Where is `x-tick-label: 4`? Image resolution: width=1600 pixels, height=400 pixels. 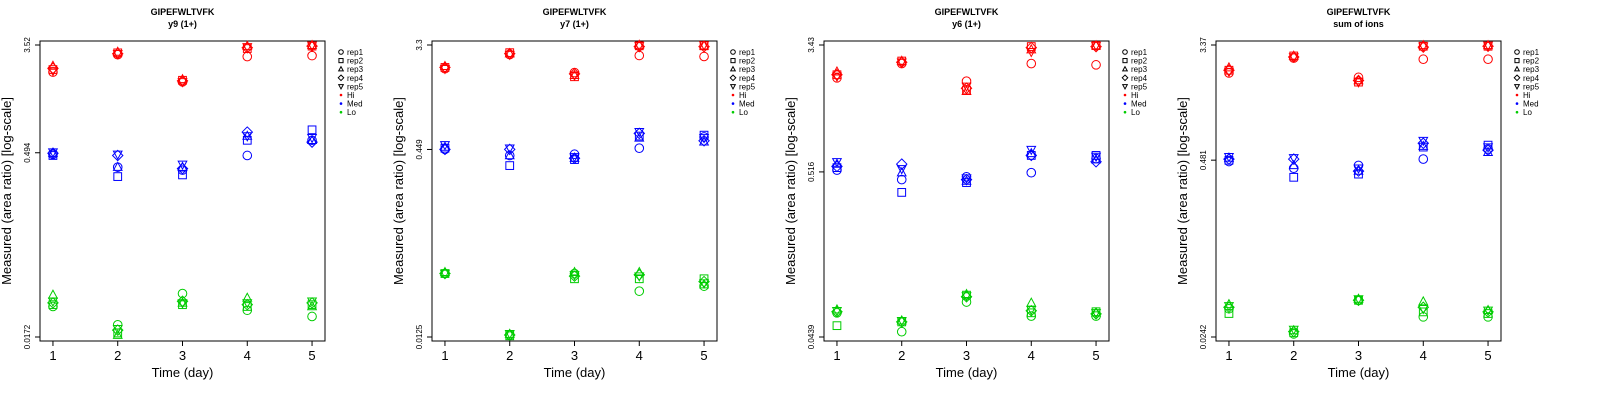
x-tick-label: 4 is located at coordinates (1423, 355).